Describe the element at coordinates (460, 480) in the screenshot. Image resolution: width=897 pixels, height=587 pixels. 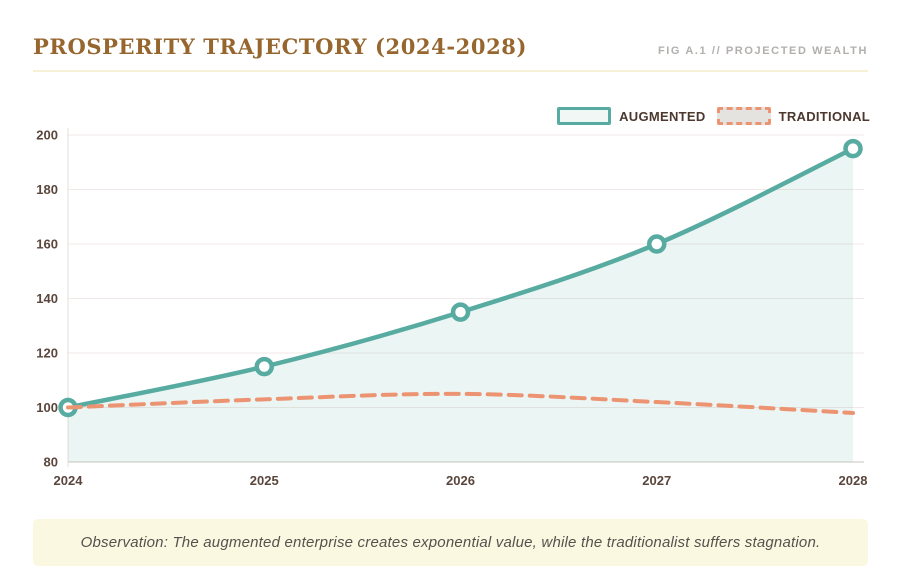
I see `x-axis-label: 2026` at that location.